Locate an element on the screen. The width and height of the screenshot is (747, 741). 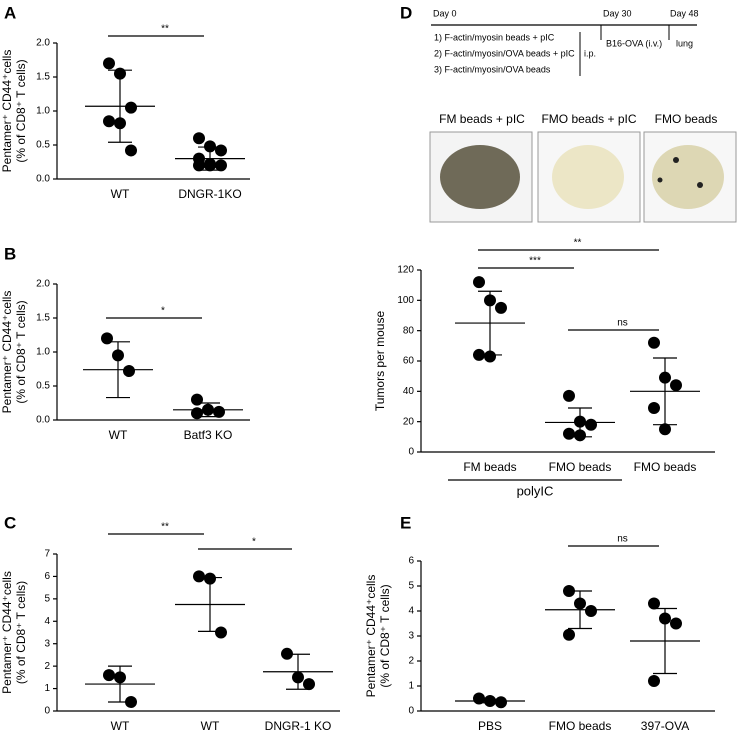
nodule is located at coordinates (676, 160).